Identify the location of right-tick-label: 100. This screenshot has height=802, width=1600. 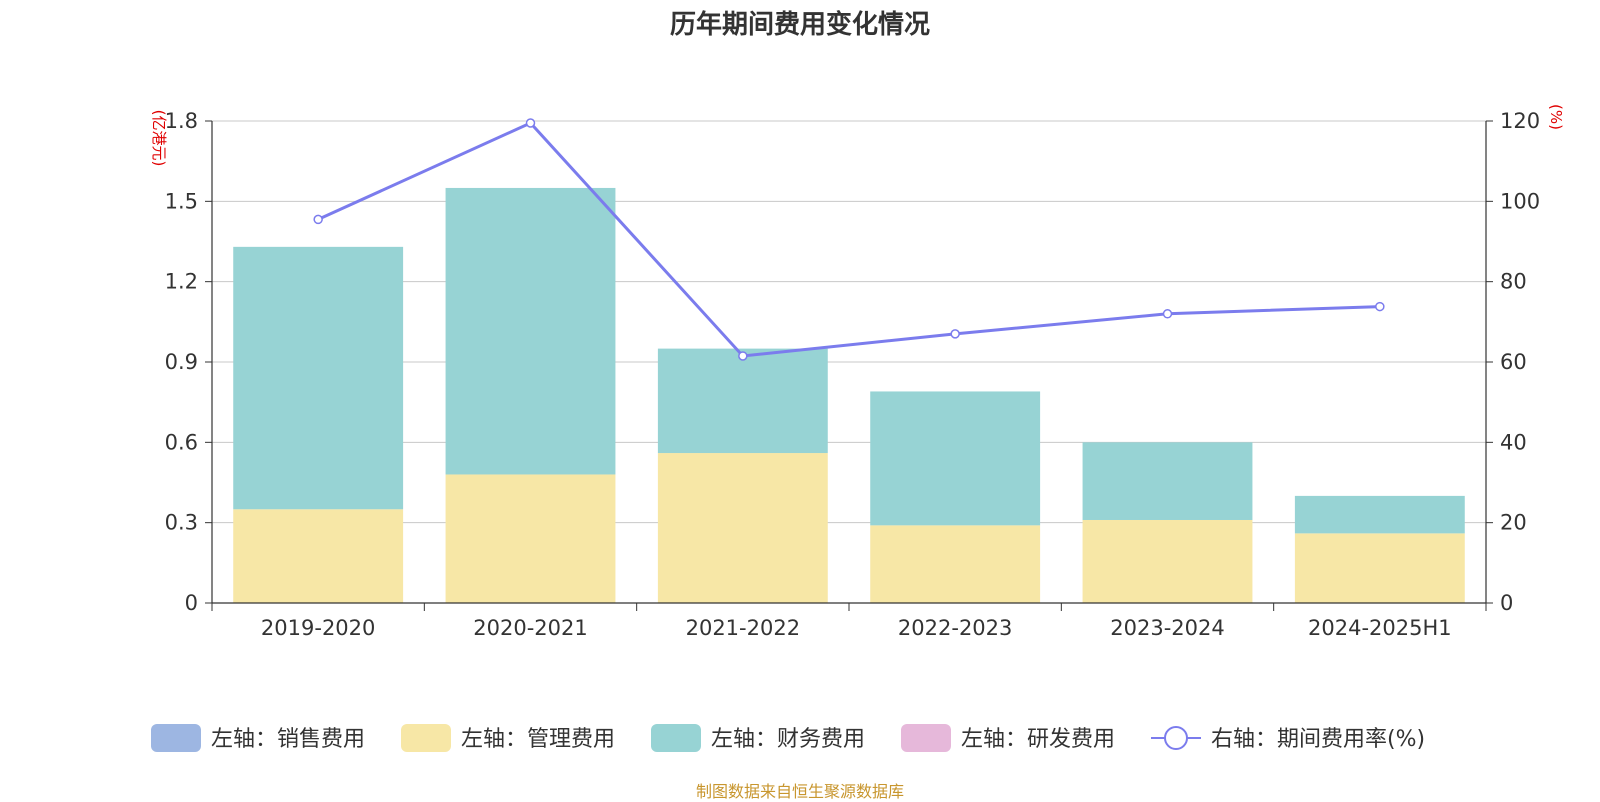
(1520, 201).